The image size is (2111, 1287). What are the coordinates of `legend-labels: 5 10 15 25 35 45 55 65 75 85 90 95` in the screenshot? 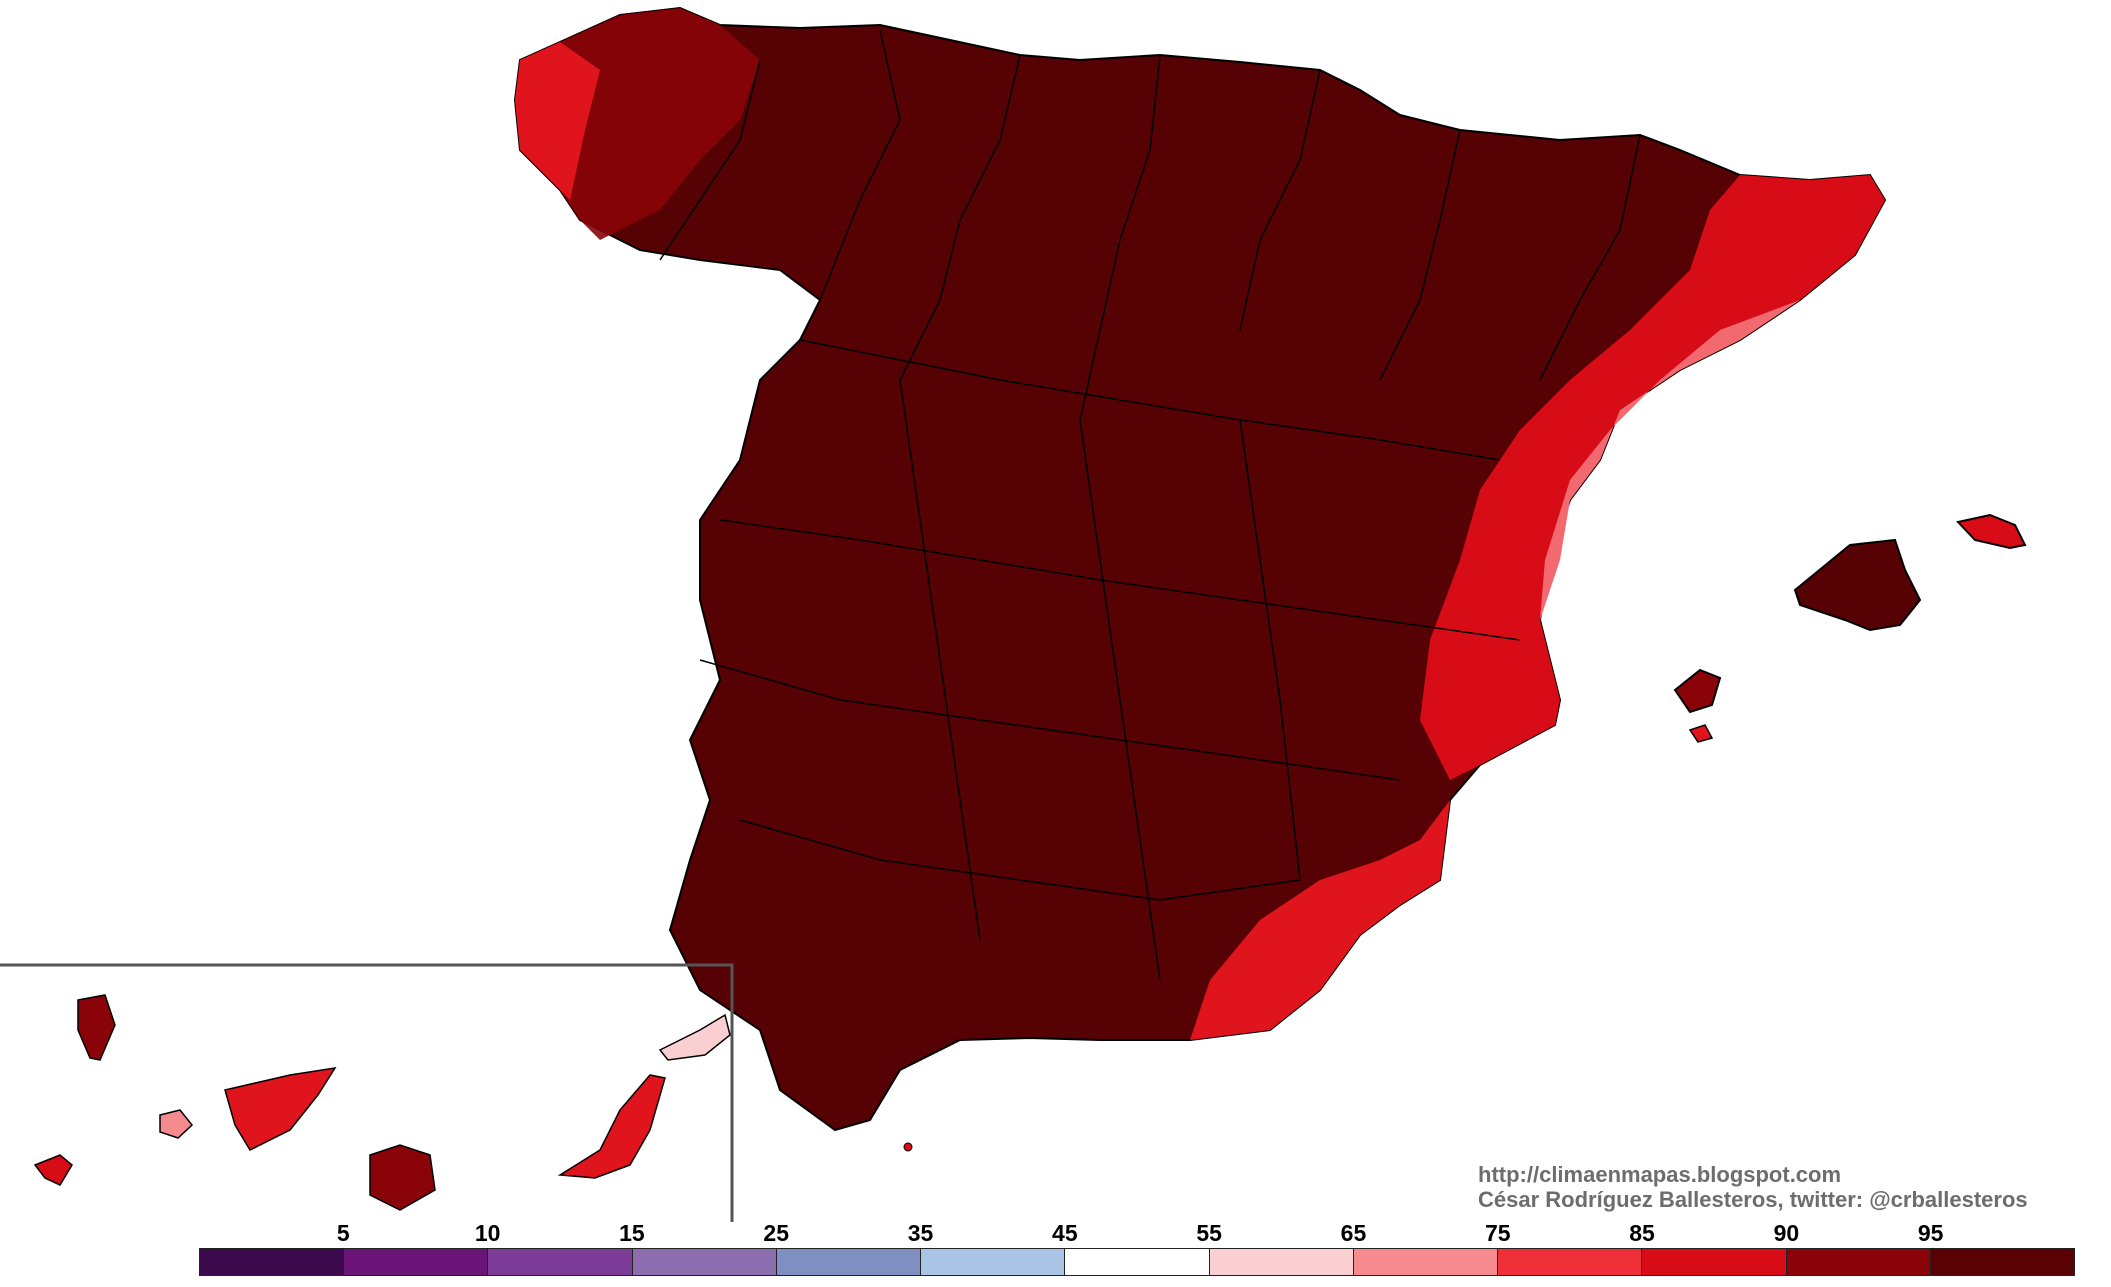 It's located at (1137, 1233).